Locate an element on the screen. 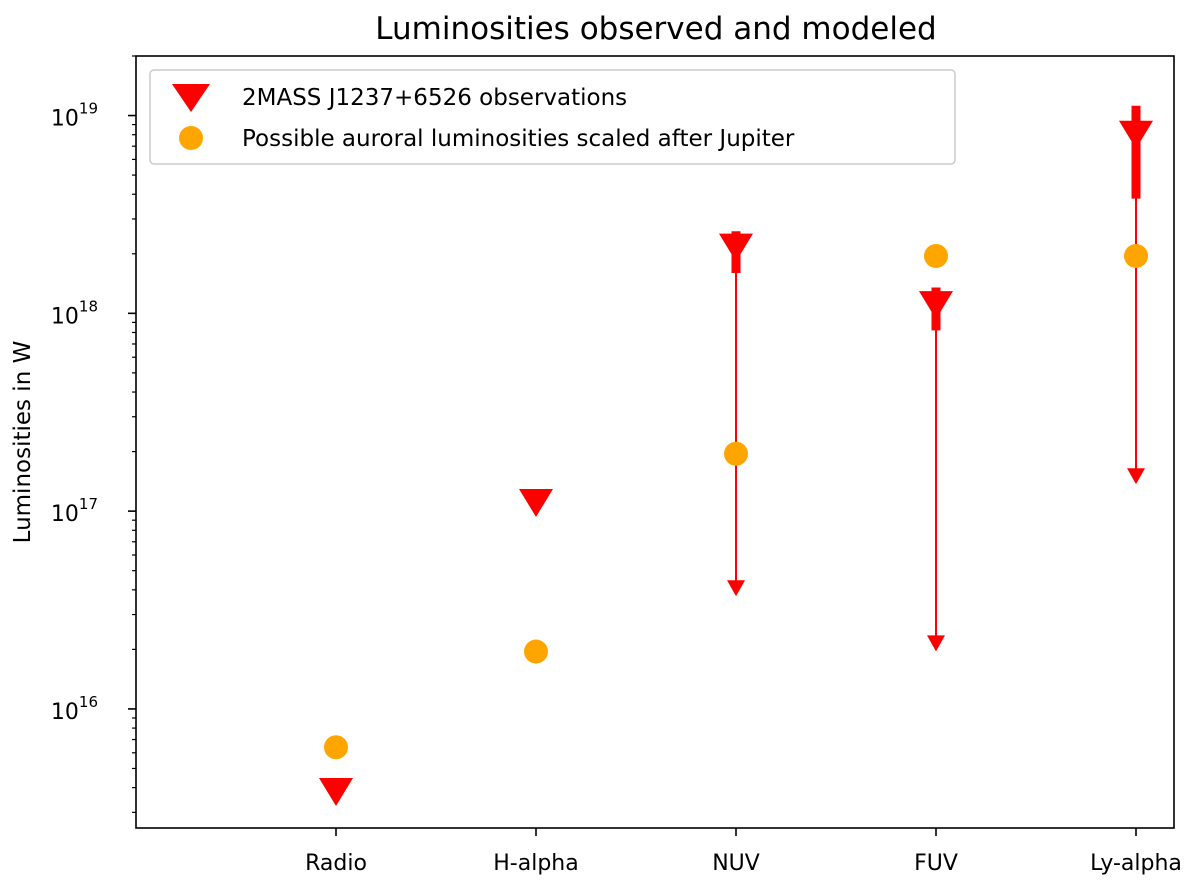 The height and width of the screenshot is (886, 1200). y-axis-label: Luminosities in W is located at coordinates (23, 442).